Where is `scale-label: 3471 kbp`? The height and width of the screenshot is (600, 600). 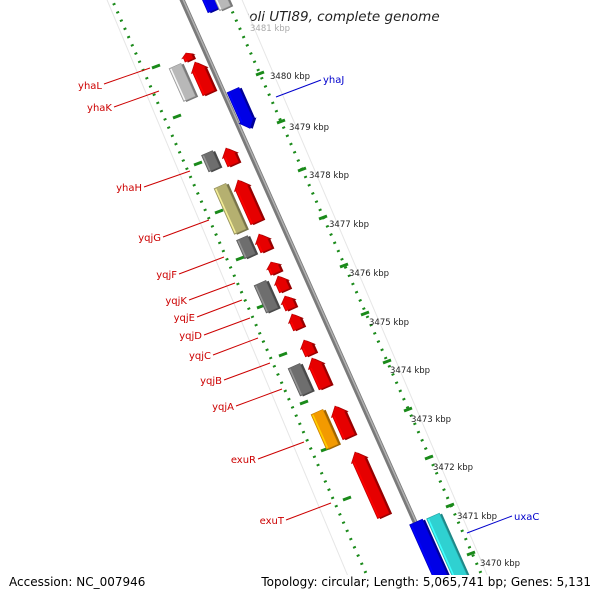
scale-label: 3471 kbp is located at coordinates (477, 517).